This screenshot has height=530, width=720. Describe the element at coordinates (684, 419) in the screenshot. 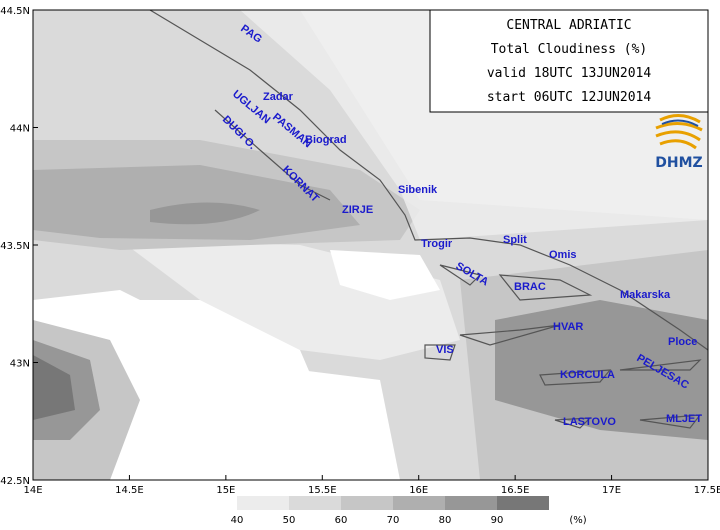

I see `place-label: MLJET` at that location.